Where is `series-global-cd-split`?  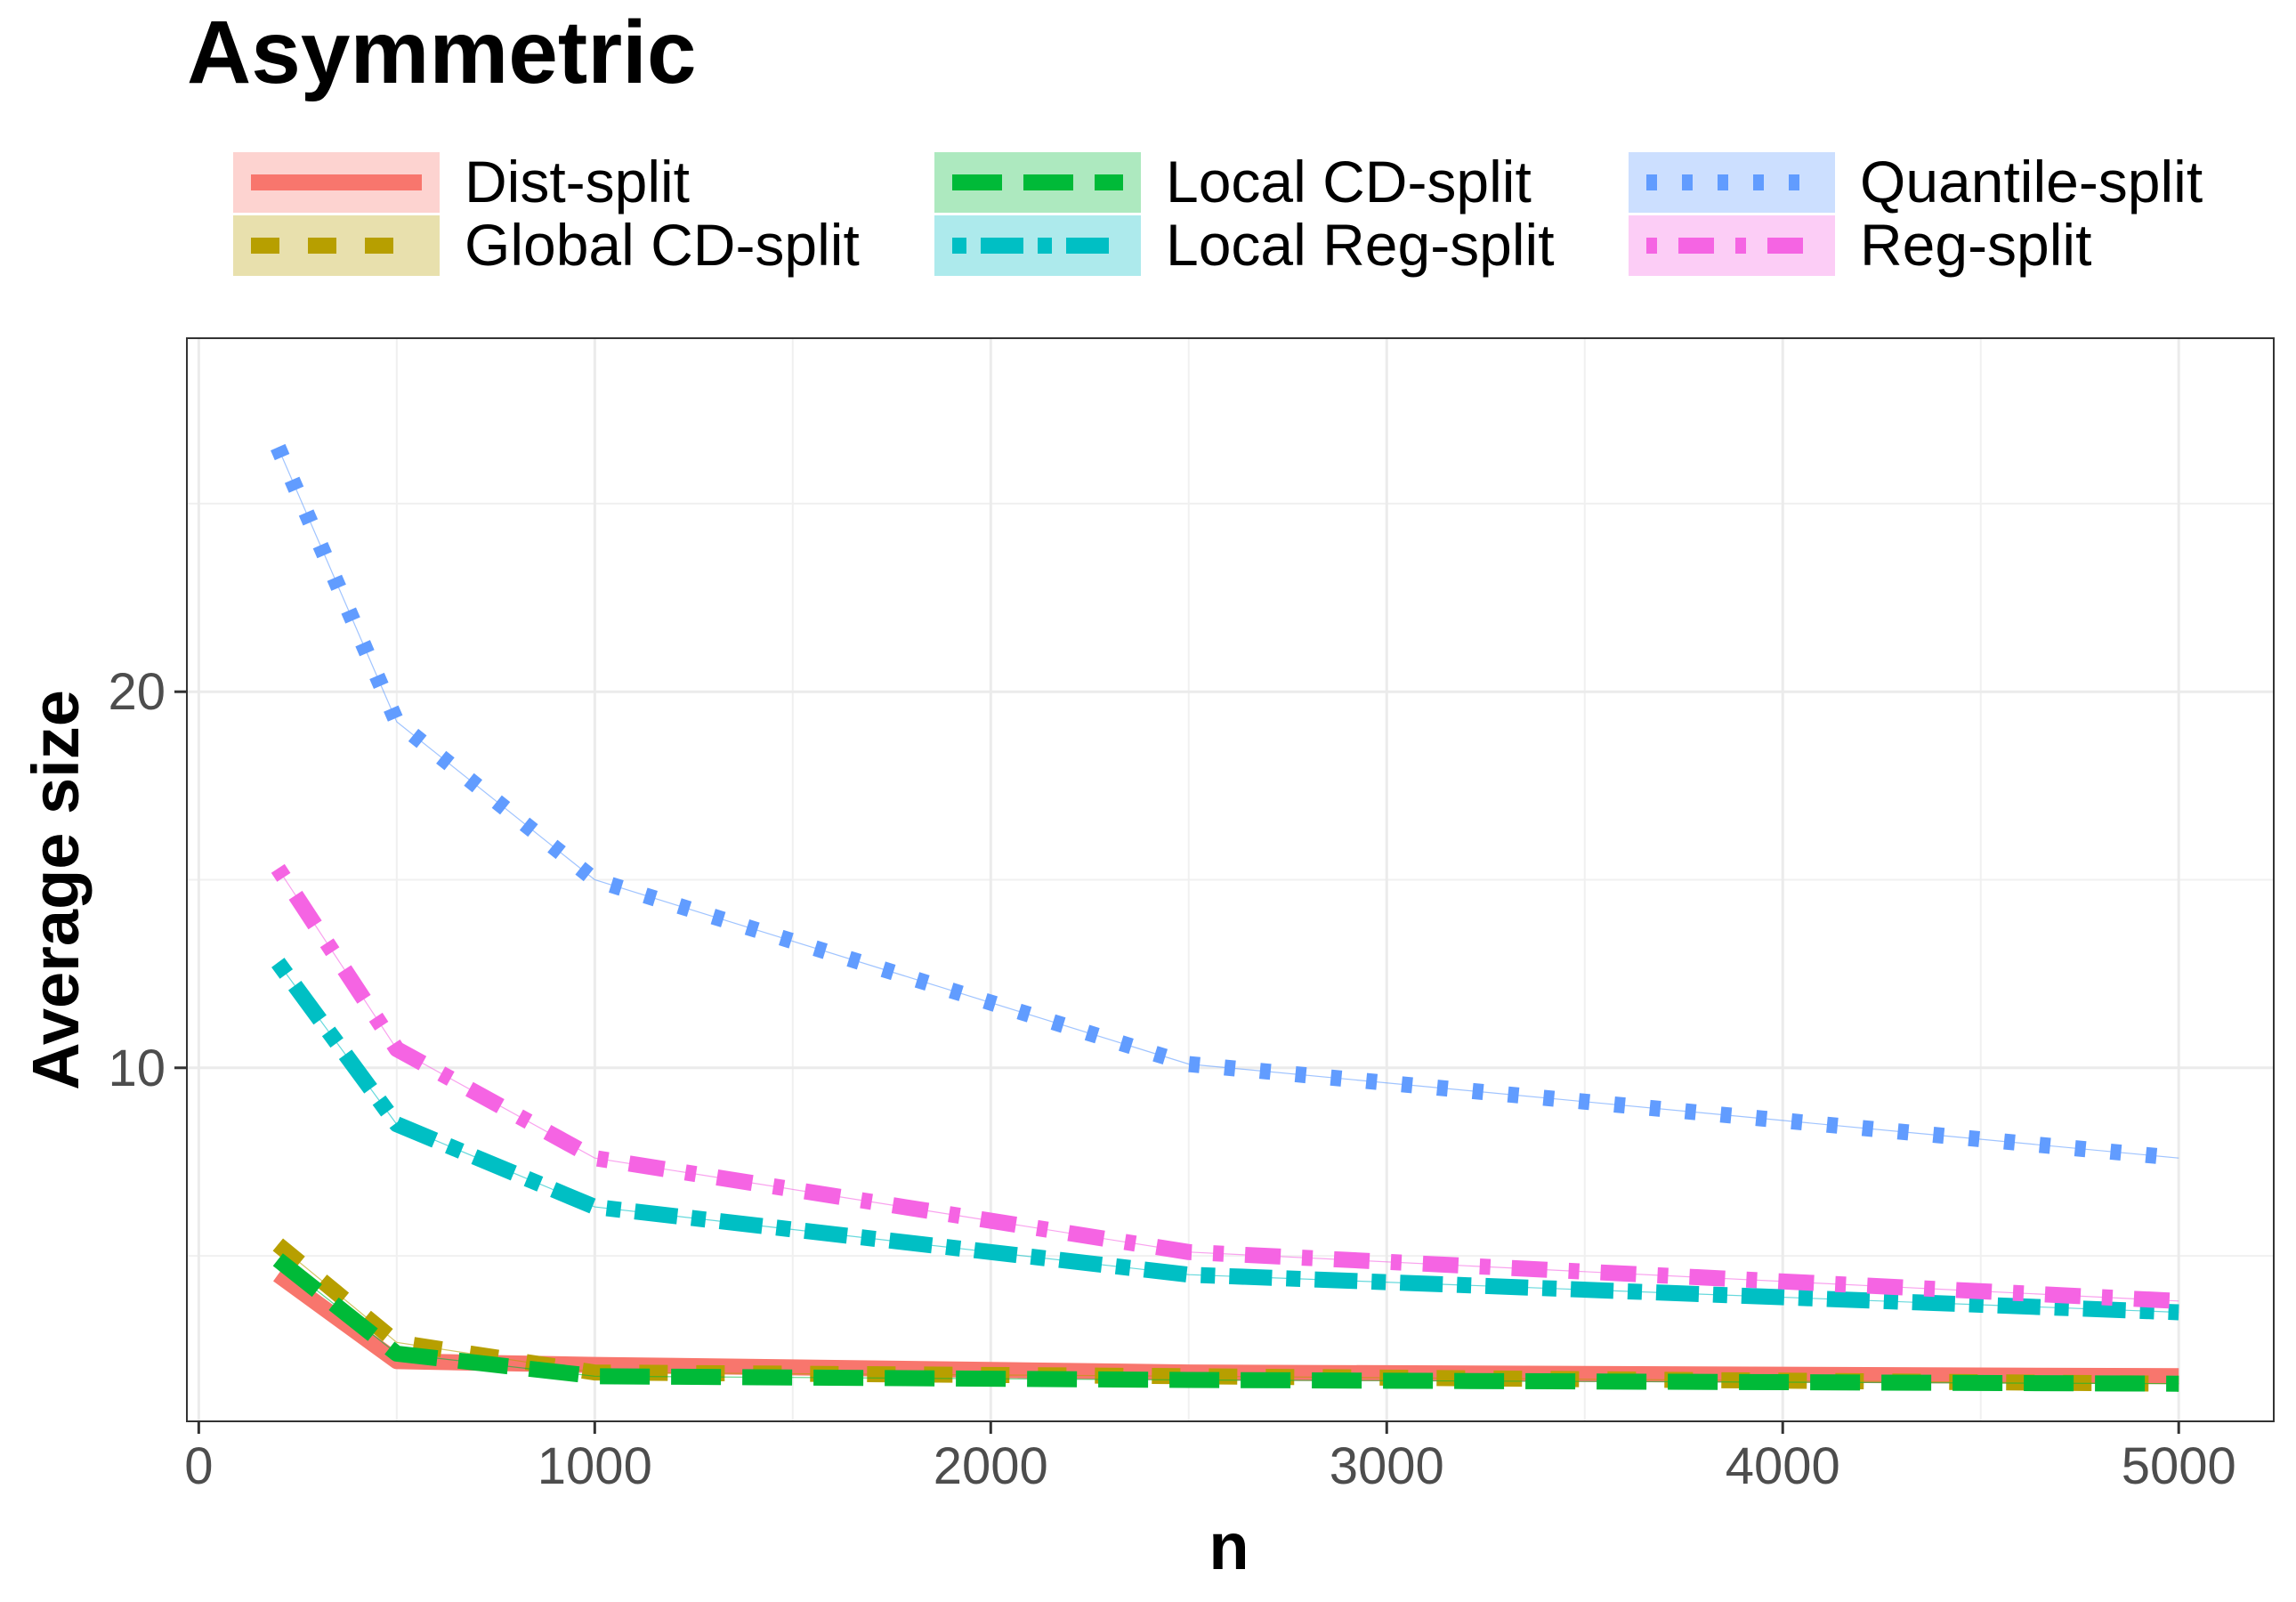
series-global-cd-split is located at coordinates (1225, 1315).